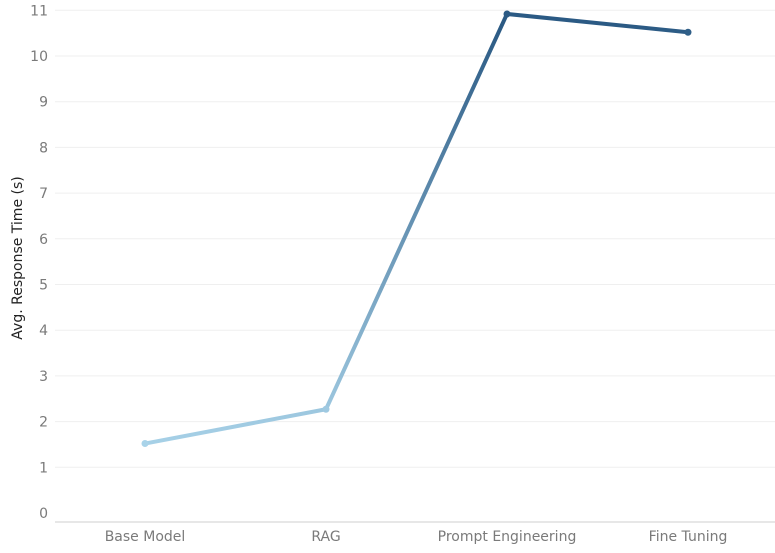 This screenshot has width=775, height=553. Describe the element at coordinates (43, 286) in the screenshot. I see `y-tick-label: 5` at that location.